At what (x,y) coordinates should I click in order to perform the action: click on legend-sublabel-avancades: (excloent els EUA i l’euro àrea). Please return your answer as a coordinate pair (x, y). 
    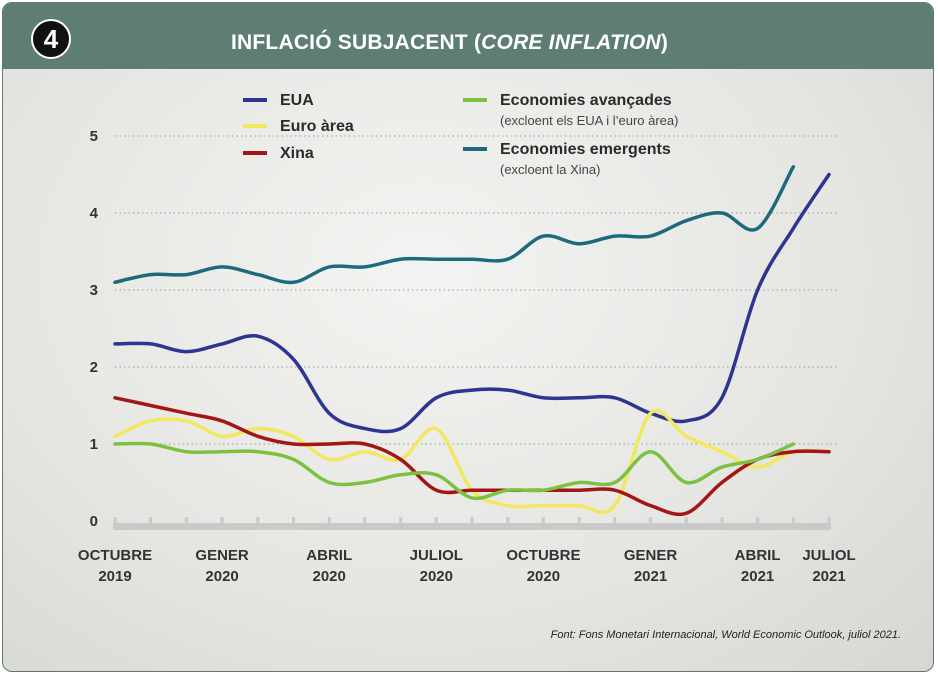
    Looking at the image, I should click on (589, 120).